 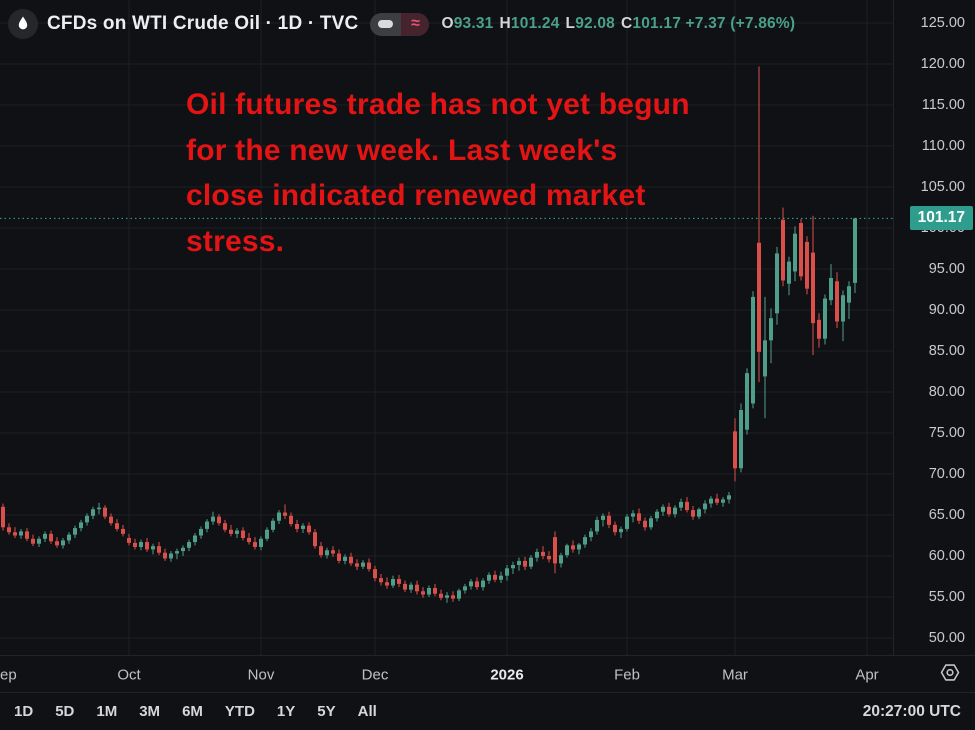 I want to click on legend-toggle: ≈, so click(x=400, y=24).